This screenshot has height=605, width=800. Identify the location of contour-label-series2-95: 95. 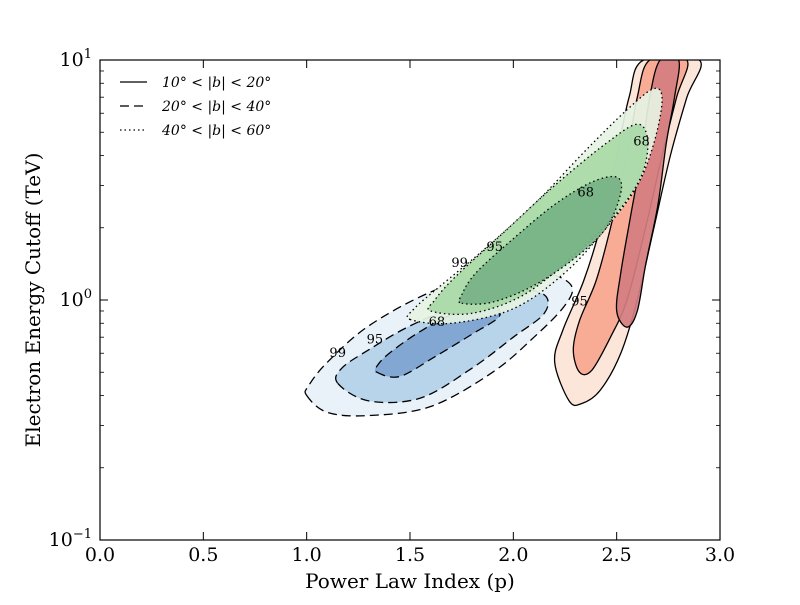
(375, 339).